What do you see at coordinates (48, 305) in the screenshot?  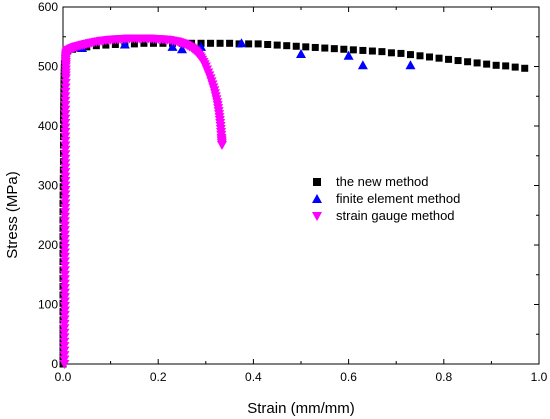 I see `y-tick-label: 100` at bounding box center [48, 305].